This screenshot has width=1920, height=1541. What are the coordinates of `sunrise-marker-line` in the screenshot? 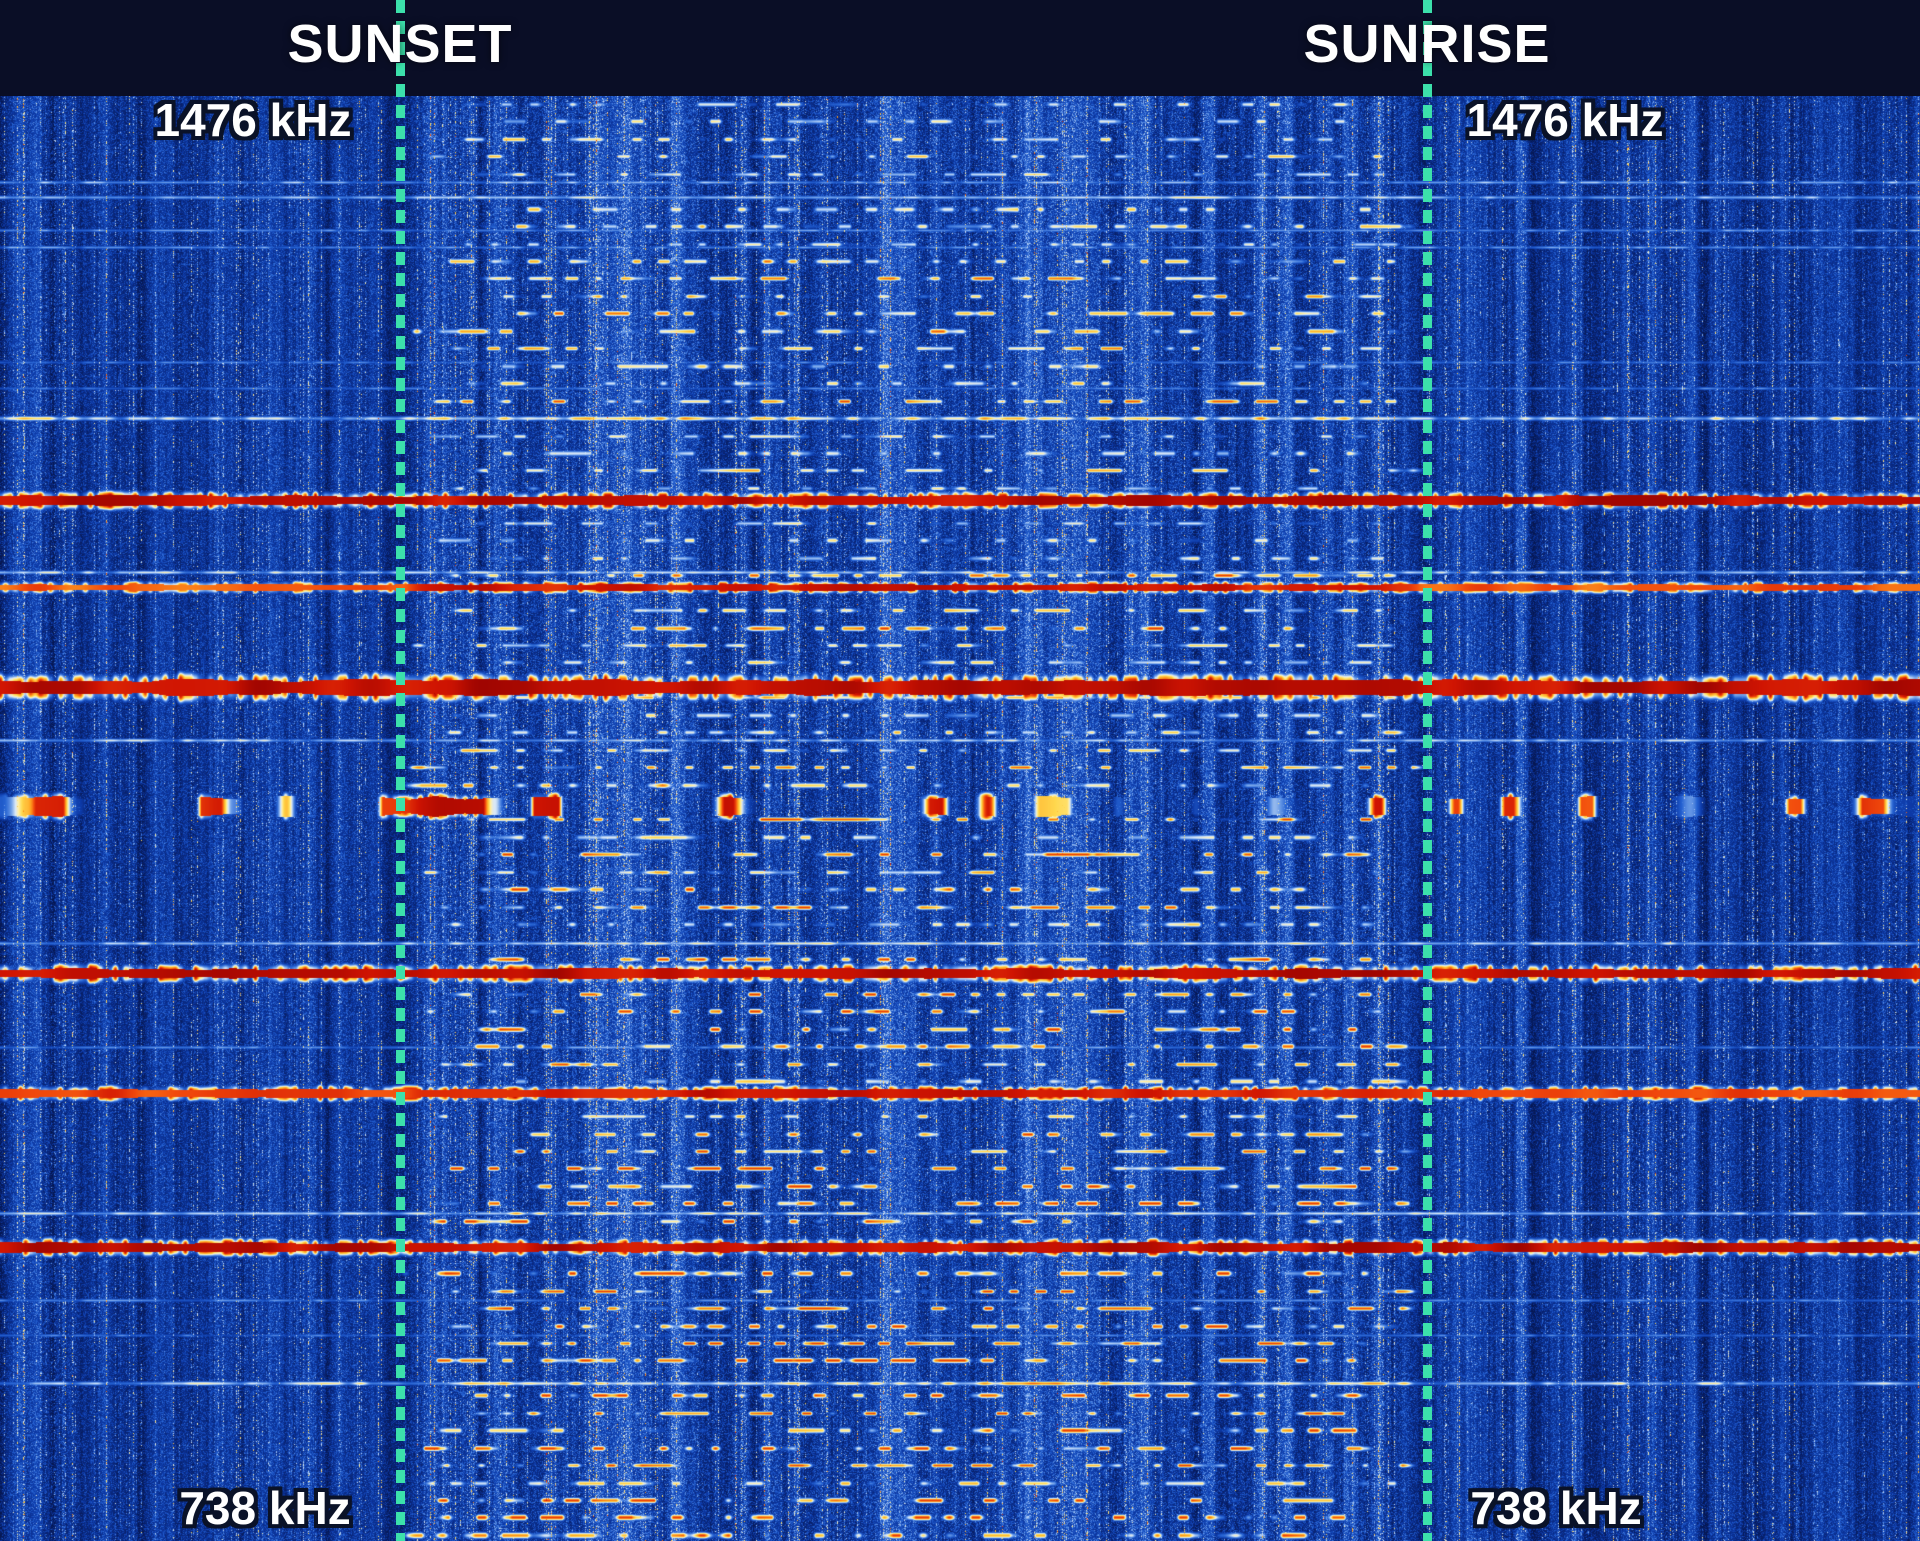 It's located at (1427, 770).